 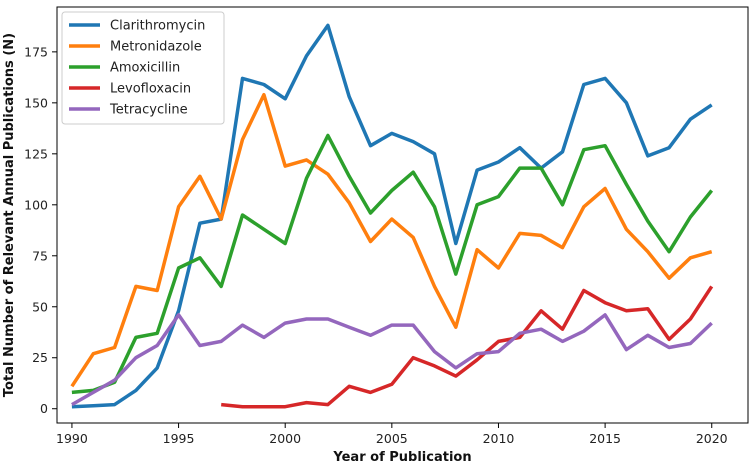 What do you see at coordinates (36, 204) in the screenshot?
I see `y-tick-label: 100` at bounding box center [36, 204].